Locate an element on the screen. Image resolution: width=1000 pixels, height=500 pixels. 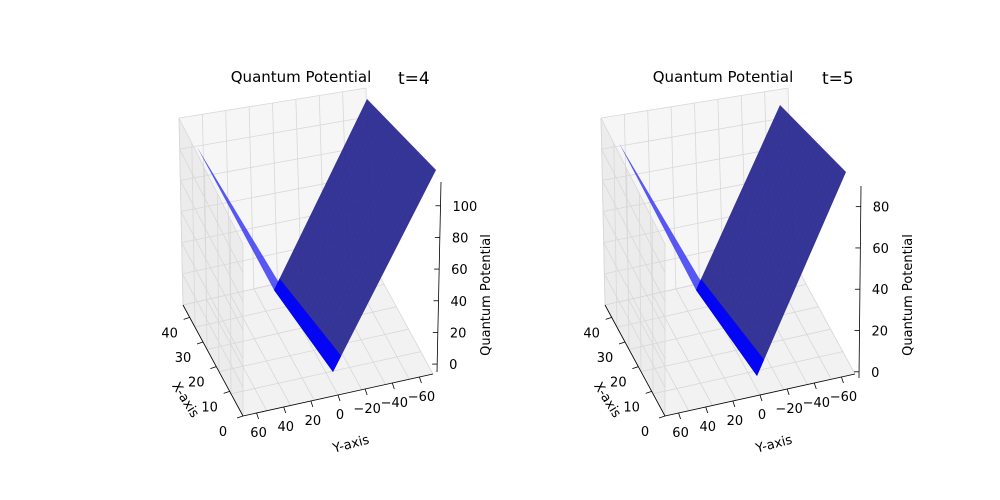
time-annotation: t=5 is located at coordinates (838, 79).